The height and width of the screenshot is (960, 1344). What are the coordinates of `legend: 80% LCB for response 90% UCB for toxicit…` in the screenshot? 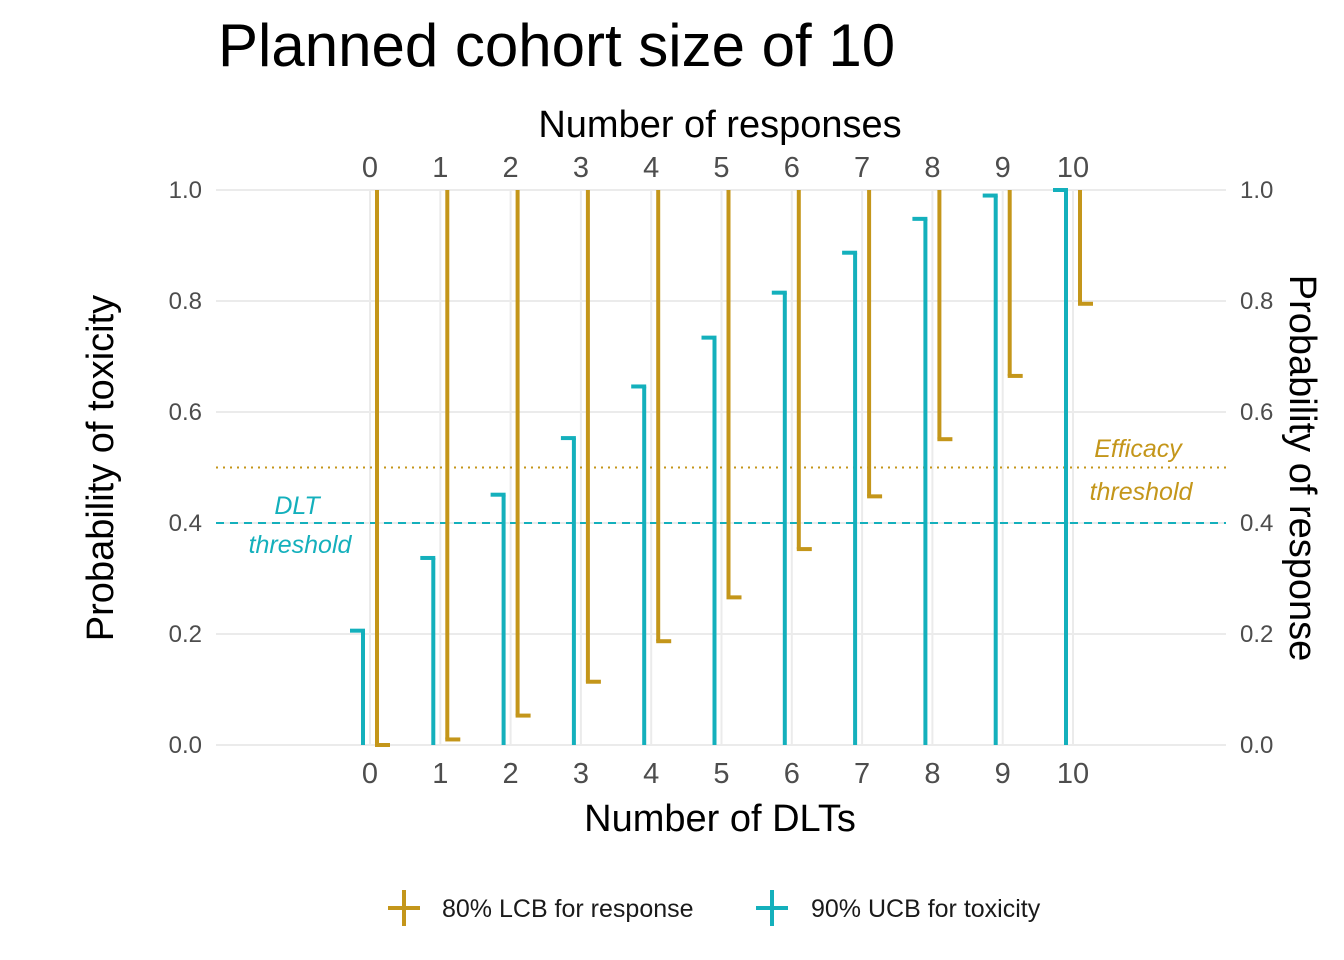 It's located at (714, 908).